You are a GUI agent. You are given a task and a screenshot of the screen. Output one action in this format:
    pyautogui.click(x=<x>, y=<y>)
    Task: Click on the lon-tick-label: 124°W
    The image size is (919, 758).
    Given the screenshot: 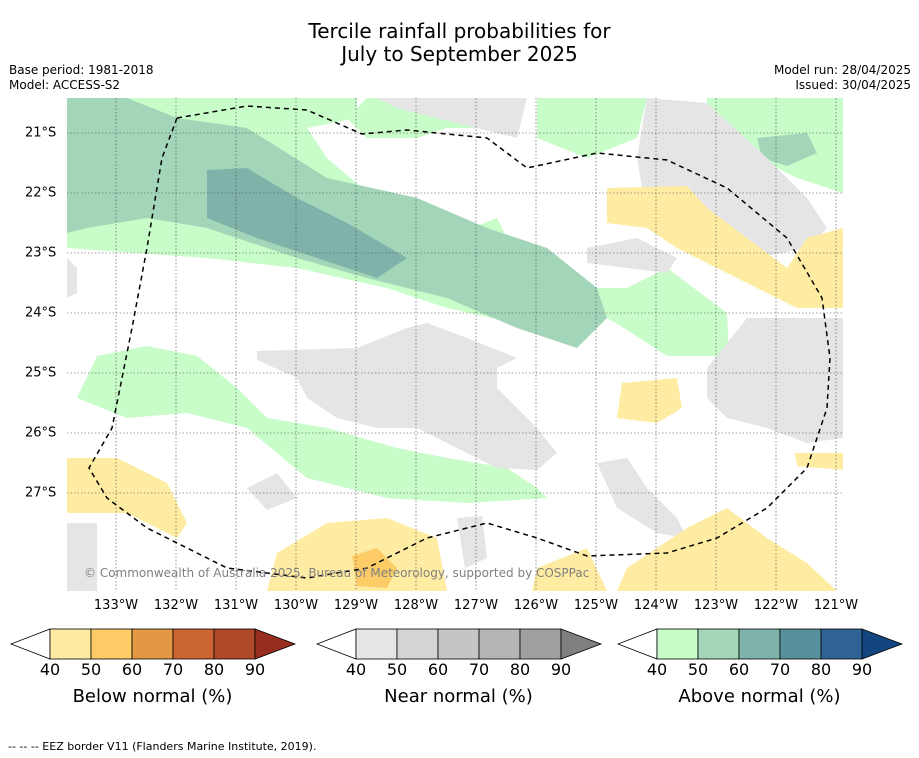 What is the action you would take?
    pyautogui.click(x=656, y=605)
    